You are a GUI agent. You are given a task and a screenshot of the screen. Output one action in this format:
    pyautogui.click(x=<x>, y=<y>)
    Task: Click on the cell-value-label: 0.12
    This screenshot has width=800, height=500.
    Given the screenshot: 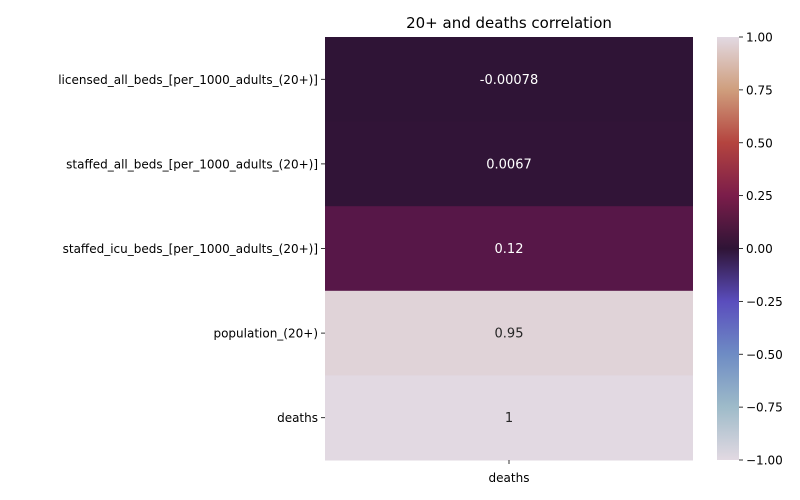 What is the action you would take?
    pyautogui.click(x=509, y=249)
    